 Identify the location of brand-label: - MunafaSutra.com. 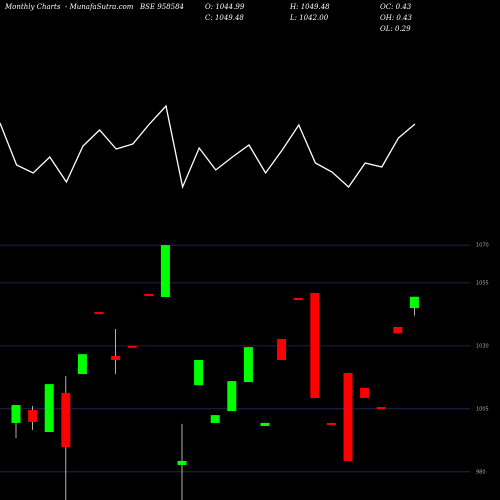
(99, 7).